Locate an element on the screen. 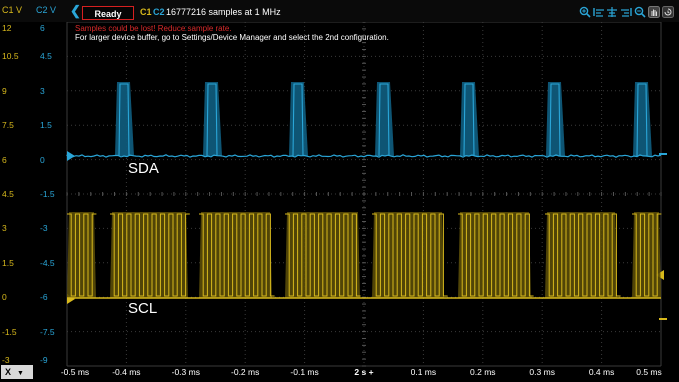 Image resolution: width=679 pixels, height=382 pixels. c1-y-tick-label: 1.5 is located at coordinates (8, 262).